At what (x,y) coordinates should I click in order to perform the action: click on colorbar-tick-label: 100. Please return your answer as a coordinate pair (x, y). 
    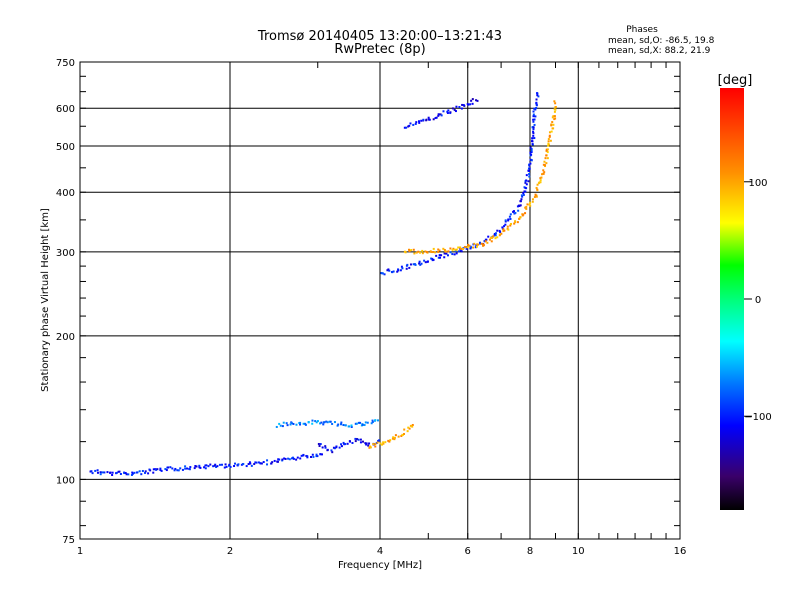
    Looking at the image, I should click on (757, 183).